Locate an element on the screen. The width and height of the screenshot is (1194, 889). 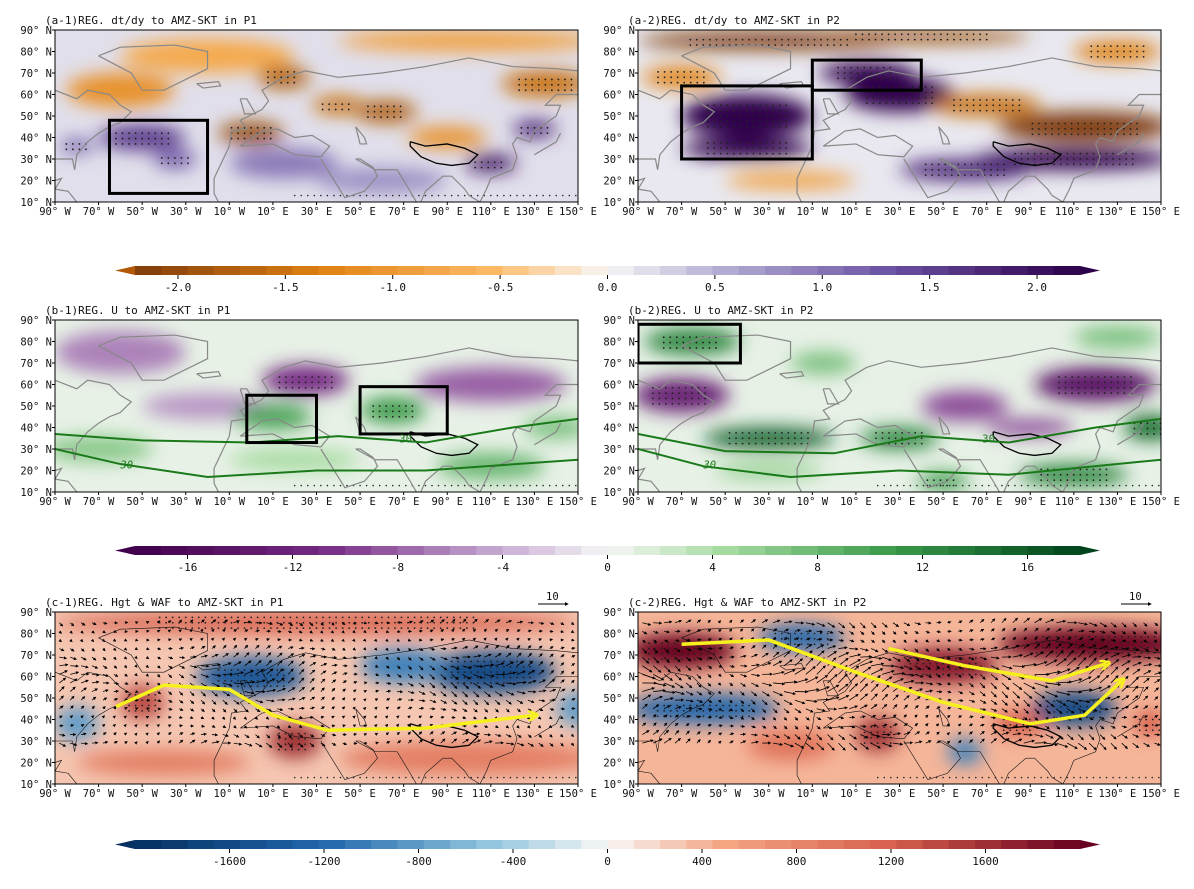
lon-tick-label: 30° W is located at coordinates (769, 212).